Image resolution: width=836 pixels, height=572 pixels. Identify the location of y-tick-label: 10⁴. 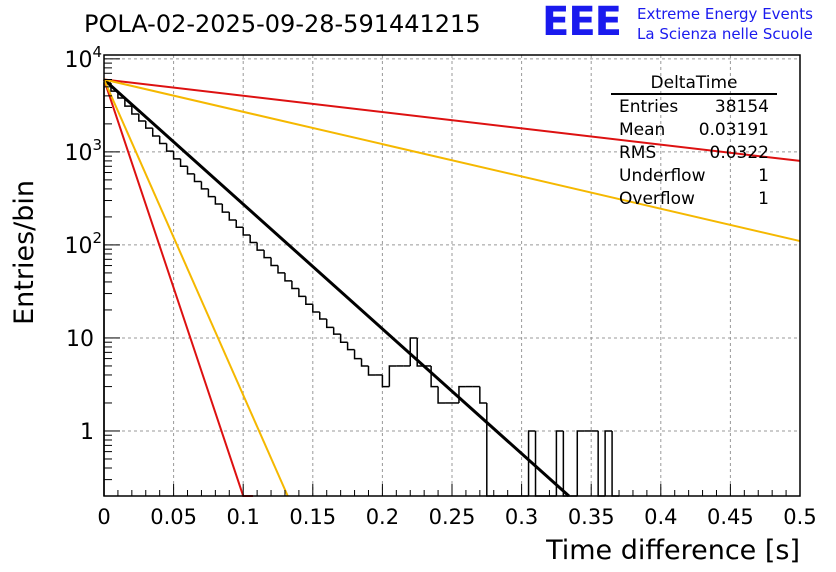
(83, 58).